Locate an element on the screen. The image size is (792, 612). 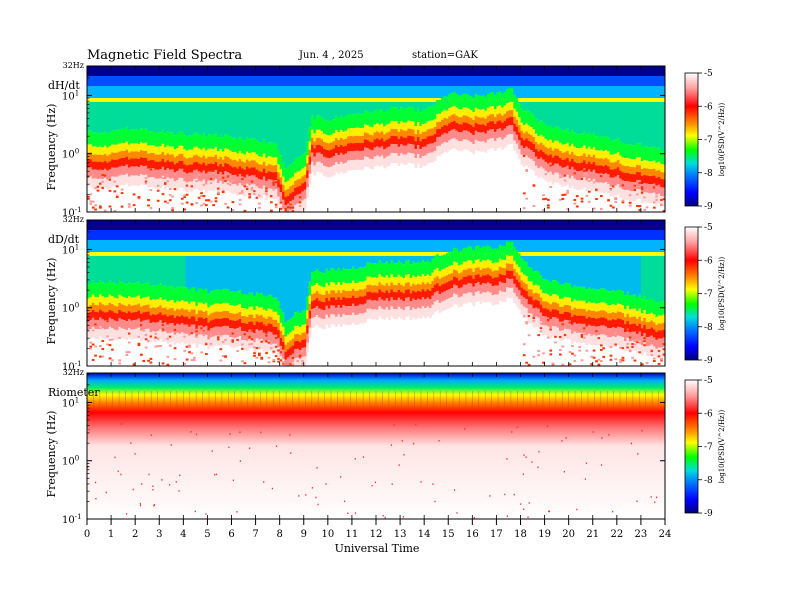
x-tick-label: 16 is located at coordinates (472, 534).